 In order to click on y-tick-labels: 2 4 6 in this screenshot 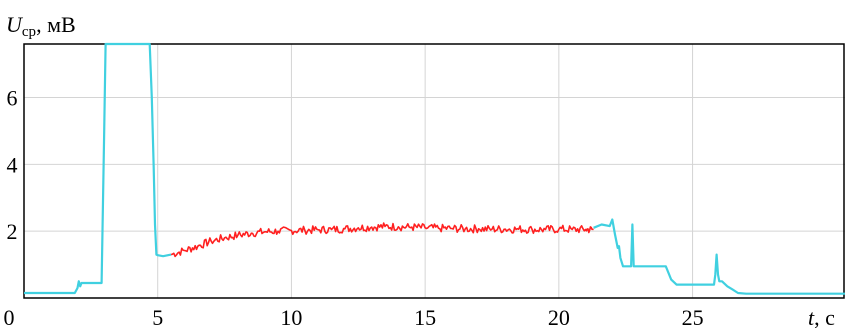, I will do `click(12, 164)`.